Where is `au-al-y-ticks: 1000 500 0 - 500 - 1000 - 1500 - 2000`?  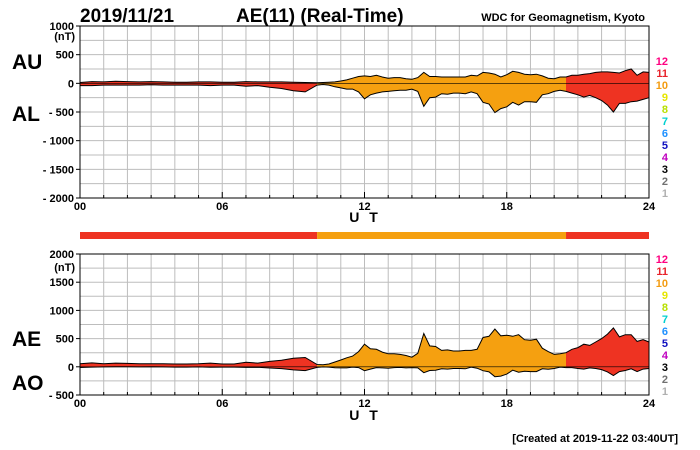
au-al-y-ticks: 1000 500 0 - 500 - 1000 - 1500 - 2000 is located at coordinates (61, 113).